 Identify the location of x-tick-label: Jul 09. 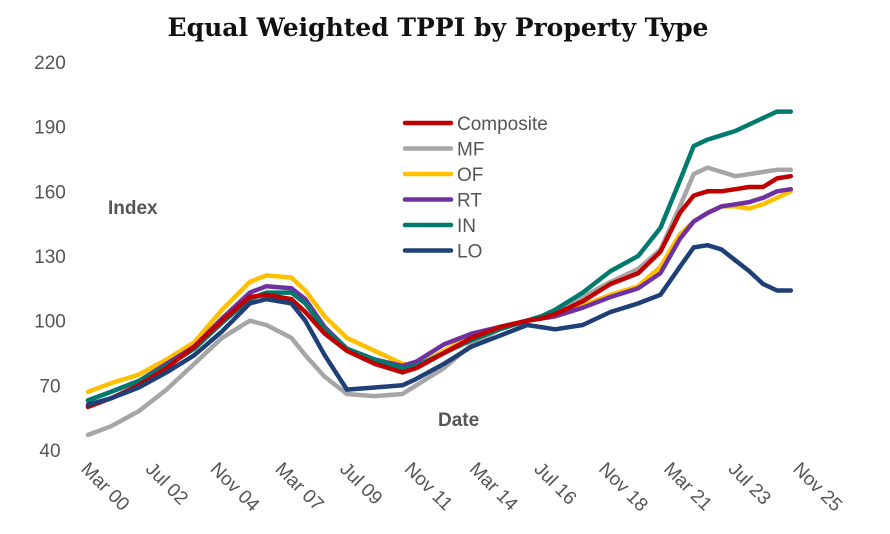
(360, 484).